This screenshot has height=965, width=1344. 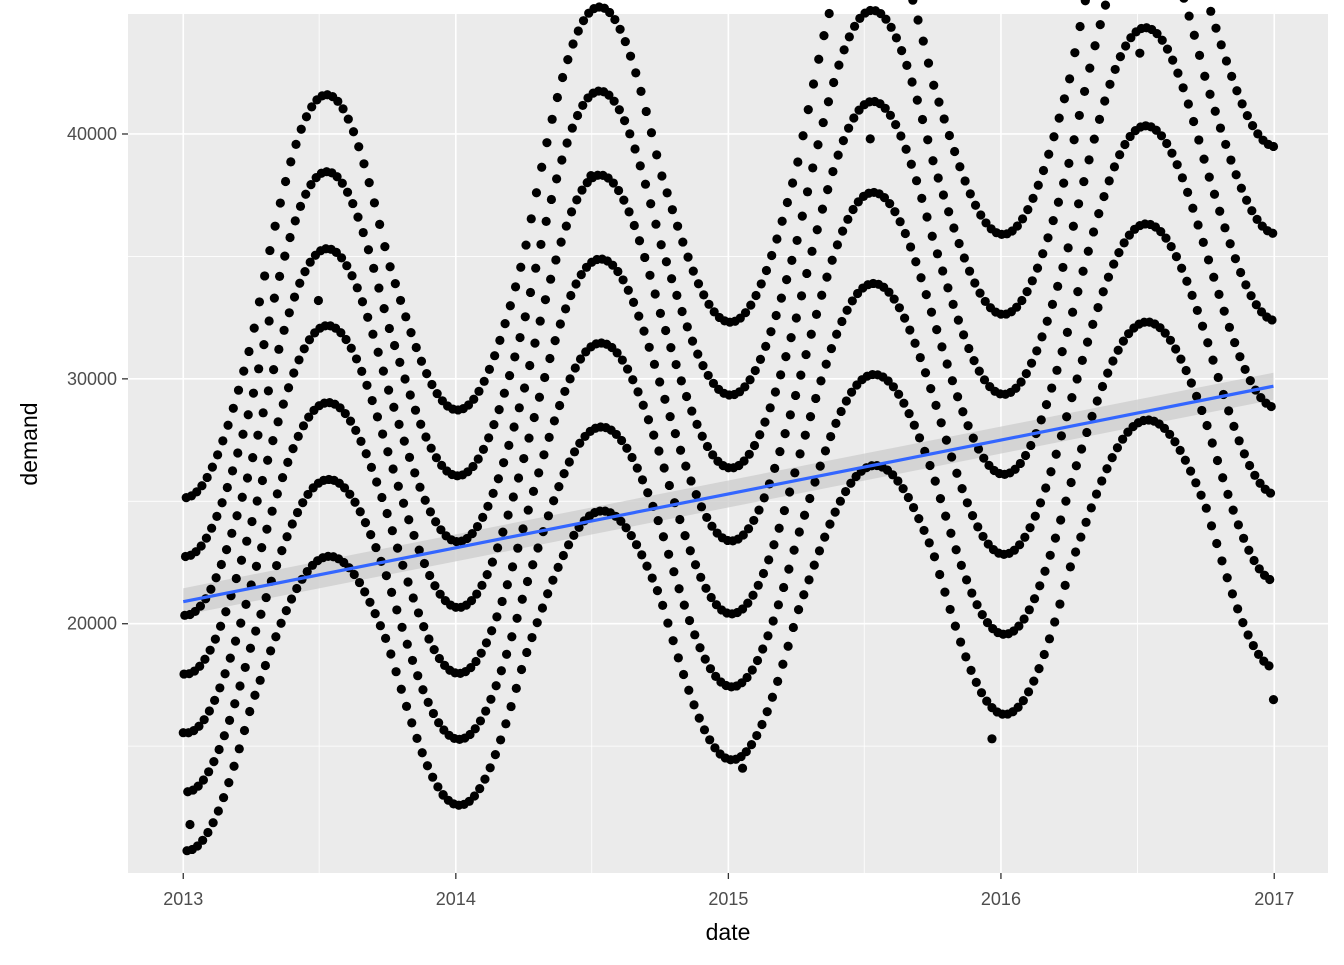 I want to click on x-tick-label: 2014, so click(x=456, y=899).